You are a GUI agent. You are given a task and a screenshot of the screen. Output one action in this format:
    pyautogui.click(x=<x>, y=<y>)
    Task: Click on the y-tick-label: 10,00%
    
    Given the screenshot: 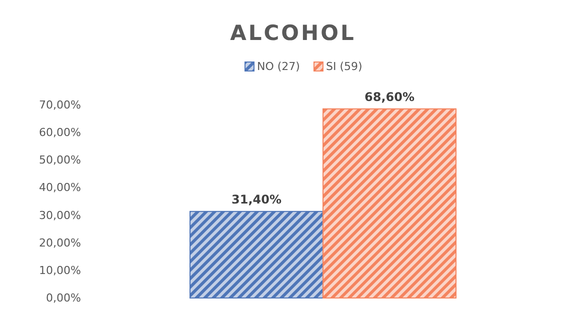 What is the action you would take?
    pyautogui.click(x=60, y=270)
    